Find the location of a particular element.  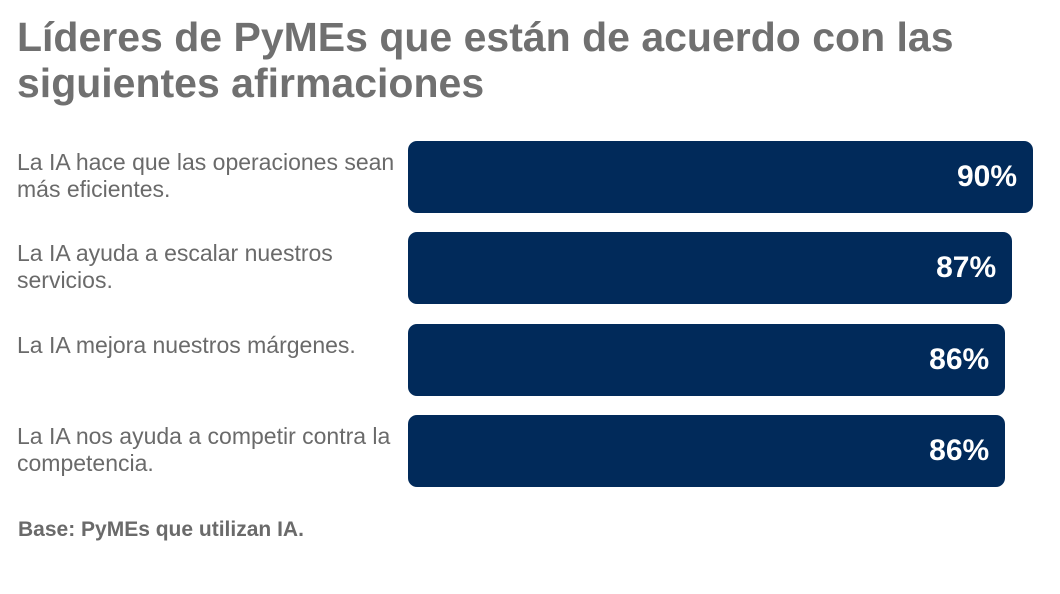

bar-row: La IA mejora nuestros márgenes. 86% is located at coordinates (530, 360).